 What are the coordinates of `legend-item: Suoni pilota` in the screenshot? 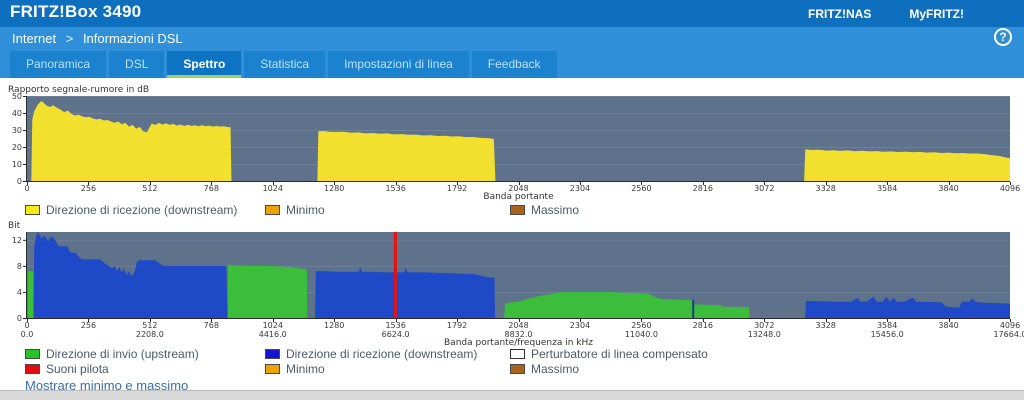 It's located at (145, 369).